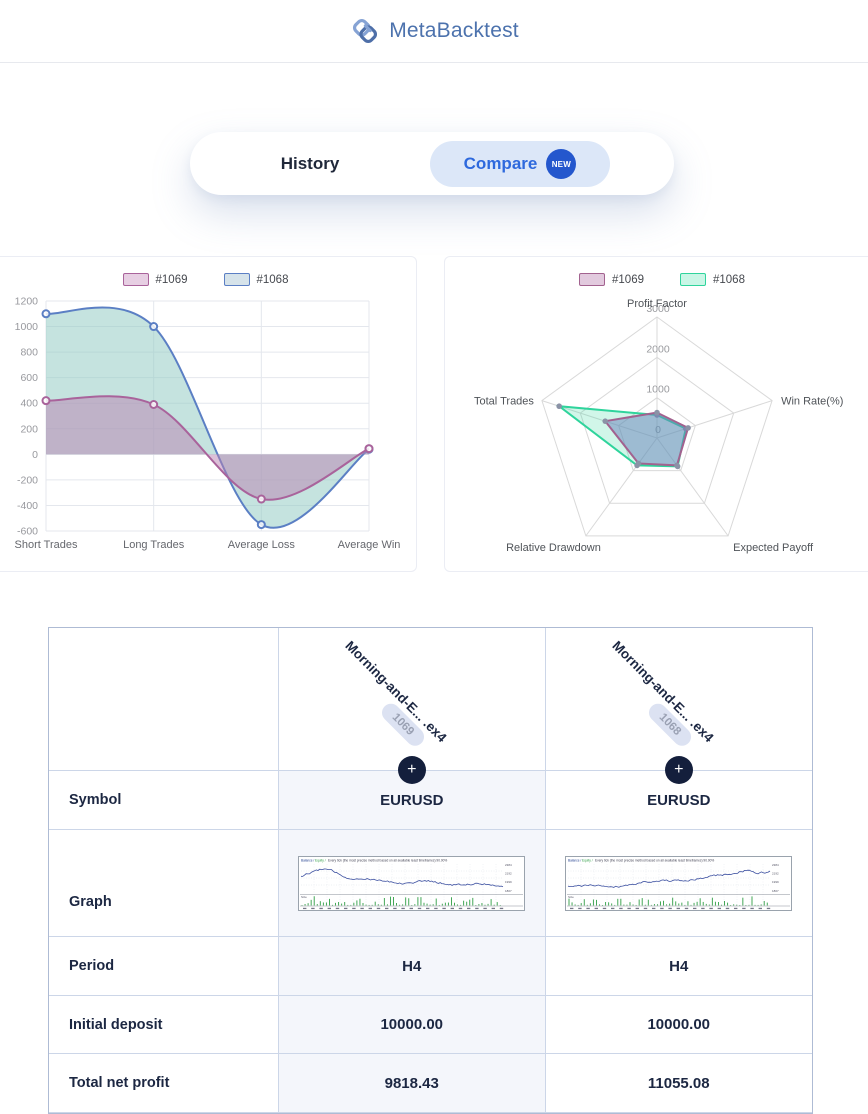  Describe the element at coordinates (164, 1083) in the screenshot. I see `row-label-total-net-profit: Total net profit` at that location.